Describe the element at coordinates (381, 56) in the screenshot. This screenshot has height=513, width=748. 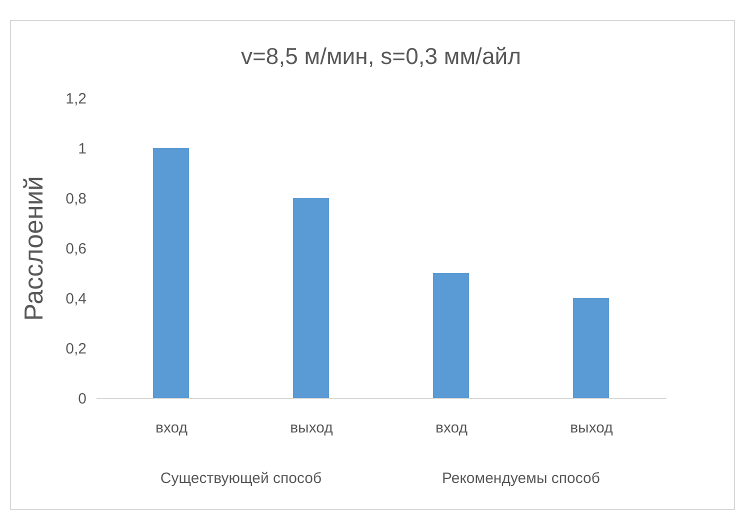
I see `chart-title: v=8,5 м/мин, s=0,3 мм/айл` at that location.